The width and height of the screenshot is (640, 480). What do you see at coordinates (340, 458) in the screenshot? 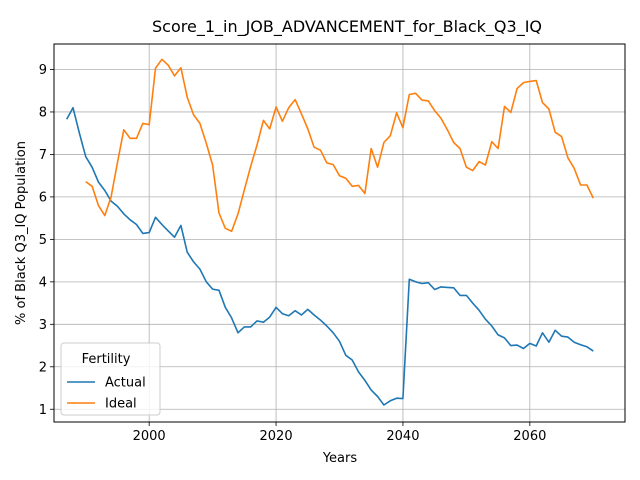
I see `x-axis-title: Years` at bounding box center [340, 458].